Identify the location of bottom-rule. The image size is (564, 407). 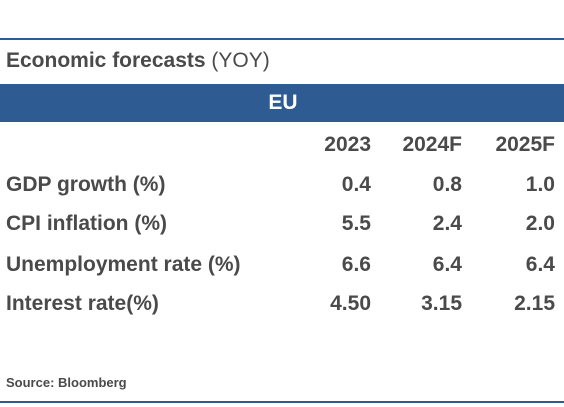
(282, 402).